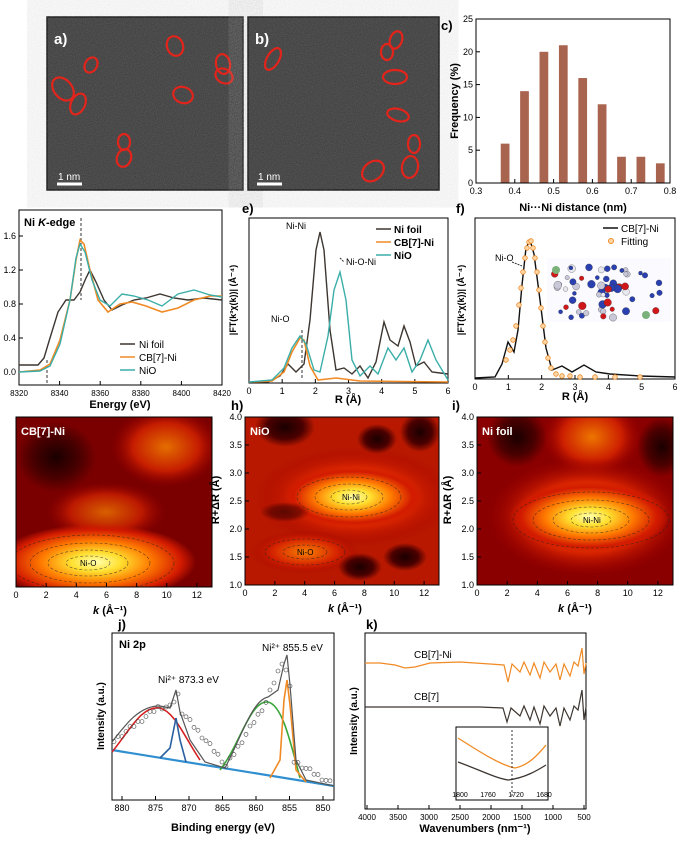 This screenshot has width=688, height=846. What do you see at coordinates (414, 391) in the screenshot?
I see `panel-e-xtick-5: 5` at bounding box center [414, 391].